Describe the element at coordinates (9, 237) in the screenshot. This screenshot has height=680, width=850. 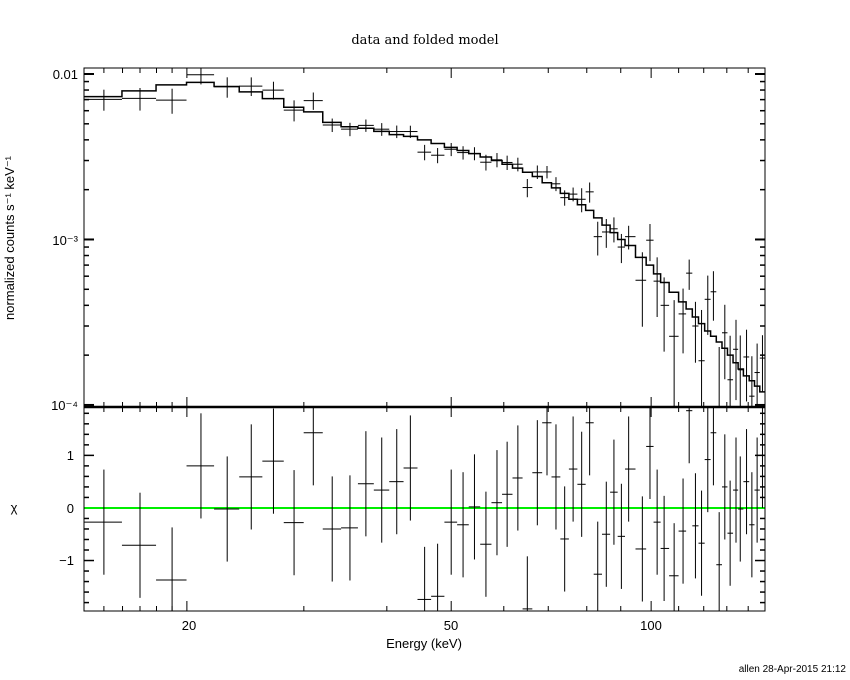
I see `y-axis-label-spectrum: normalized counts s⁻¹ keV⁻¹` at that location.